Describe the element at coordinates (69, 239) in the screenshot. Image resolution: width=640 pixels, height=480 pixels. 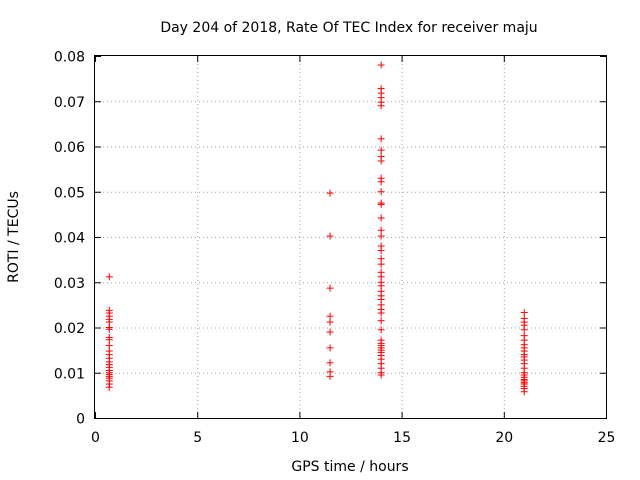
I see `y-tick-label: 0.04` at that location.